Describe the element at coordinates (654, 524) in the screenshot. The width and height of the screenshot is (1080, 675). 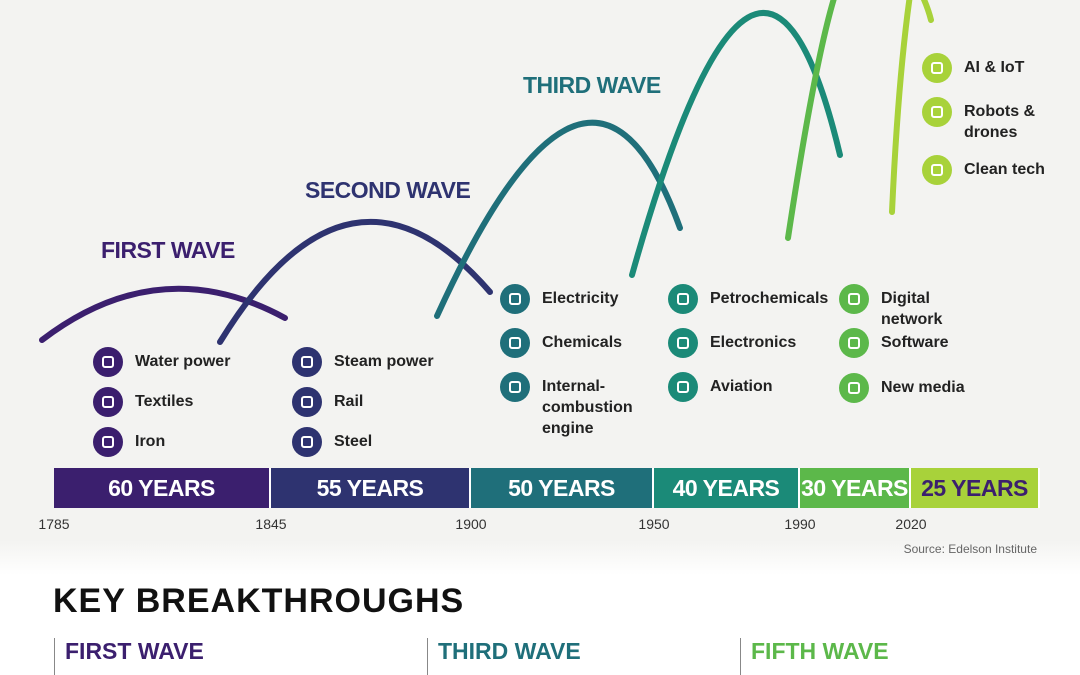
I see `year-label: 1950` at that location.